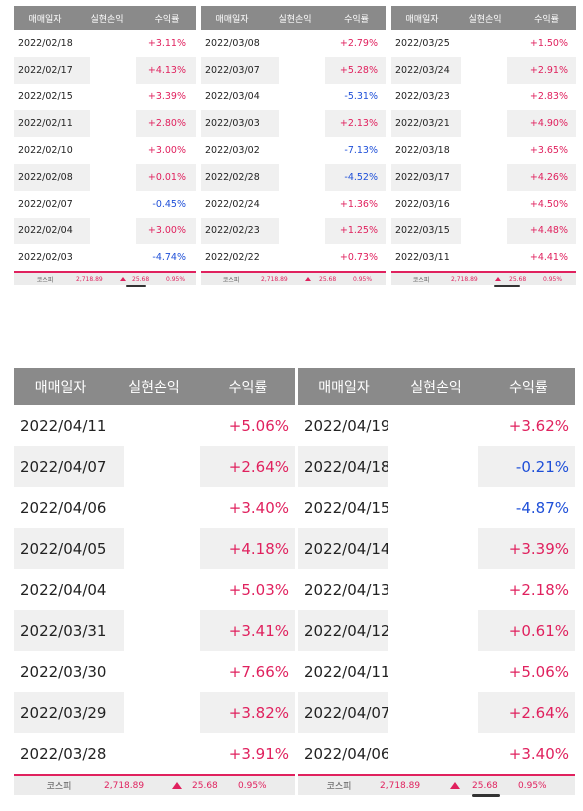  What do you see at coordinates (154, 712) in the screenshot?
I see `table-row: 2022/03/29 +3.82%` at bounding box center [154, 712].